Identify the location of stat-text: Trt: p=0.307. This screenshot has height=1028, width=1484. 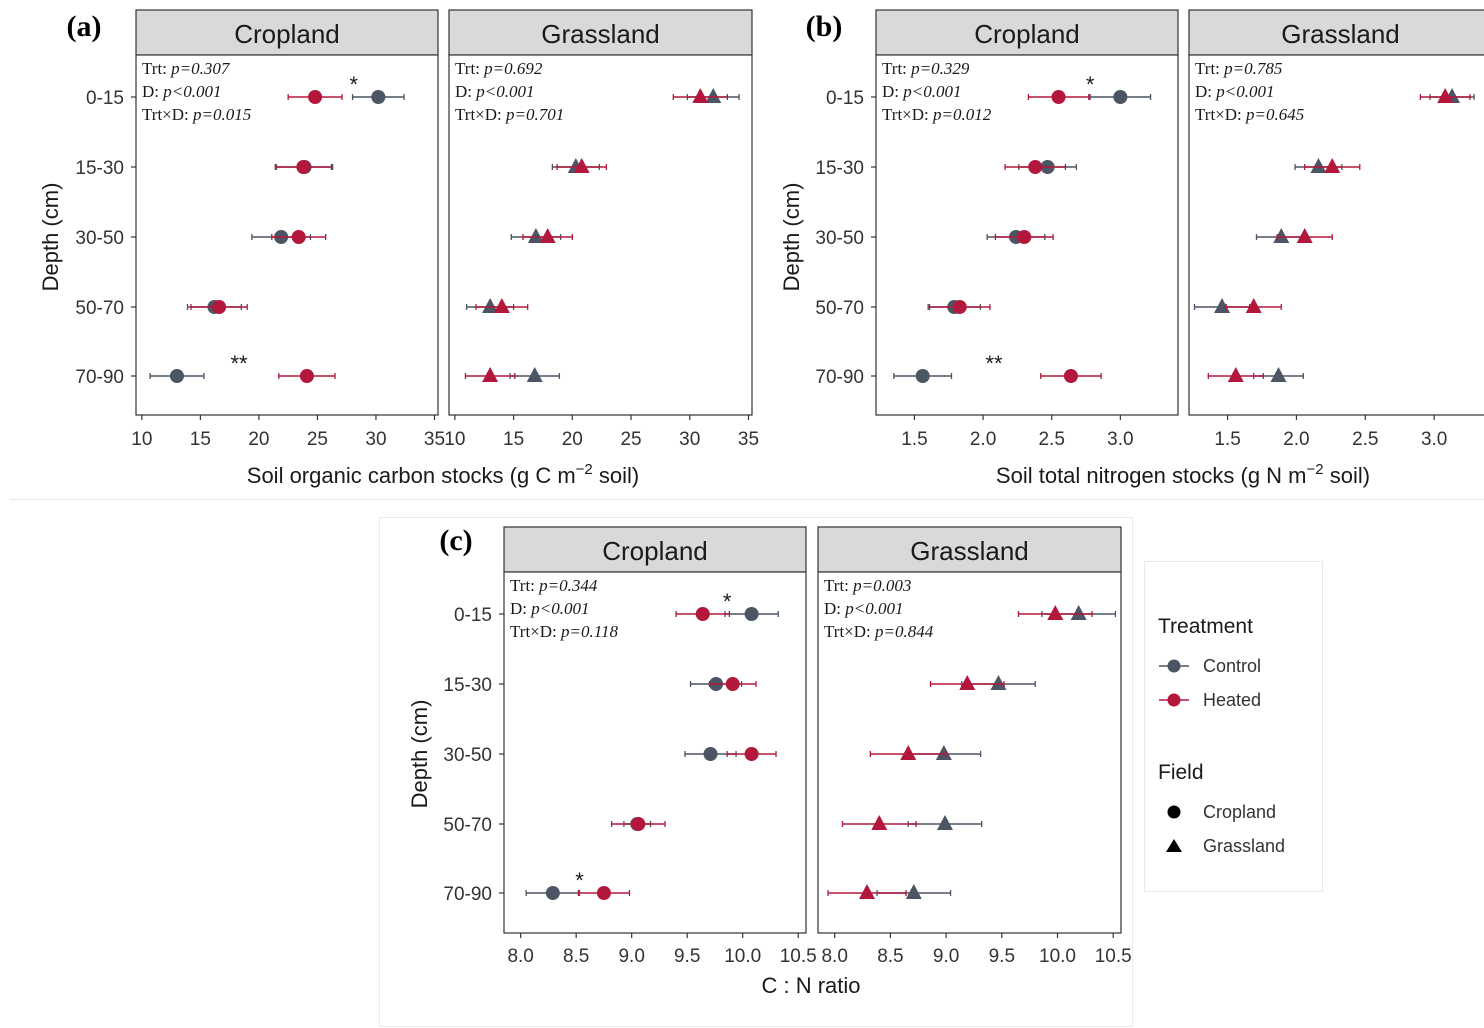
(186, 68).